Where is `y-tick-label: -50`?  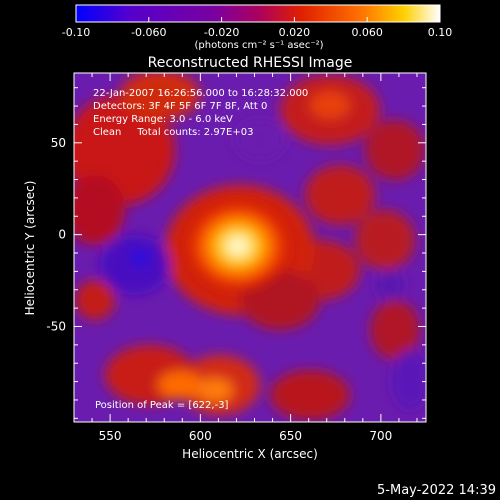
y-tick-label: -50 is located at coordinates (56, 326).